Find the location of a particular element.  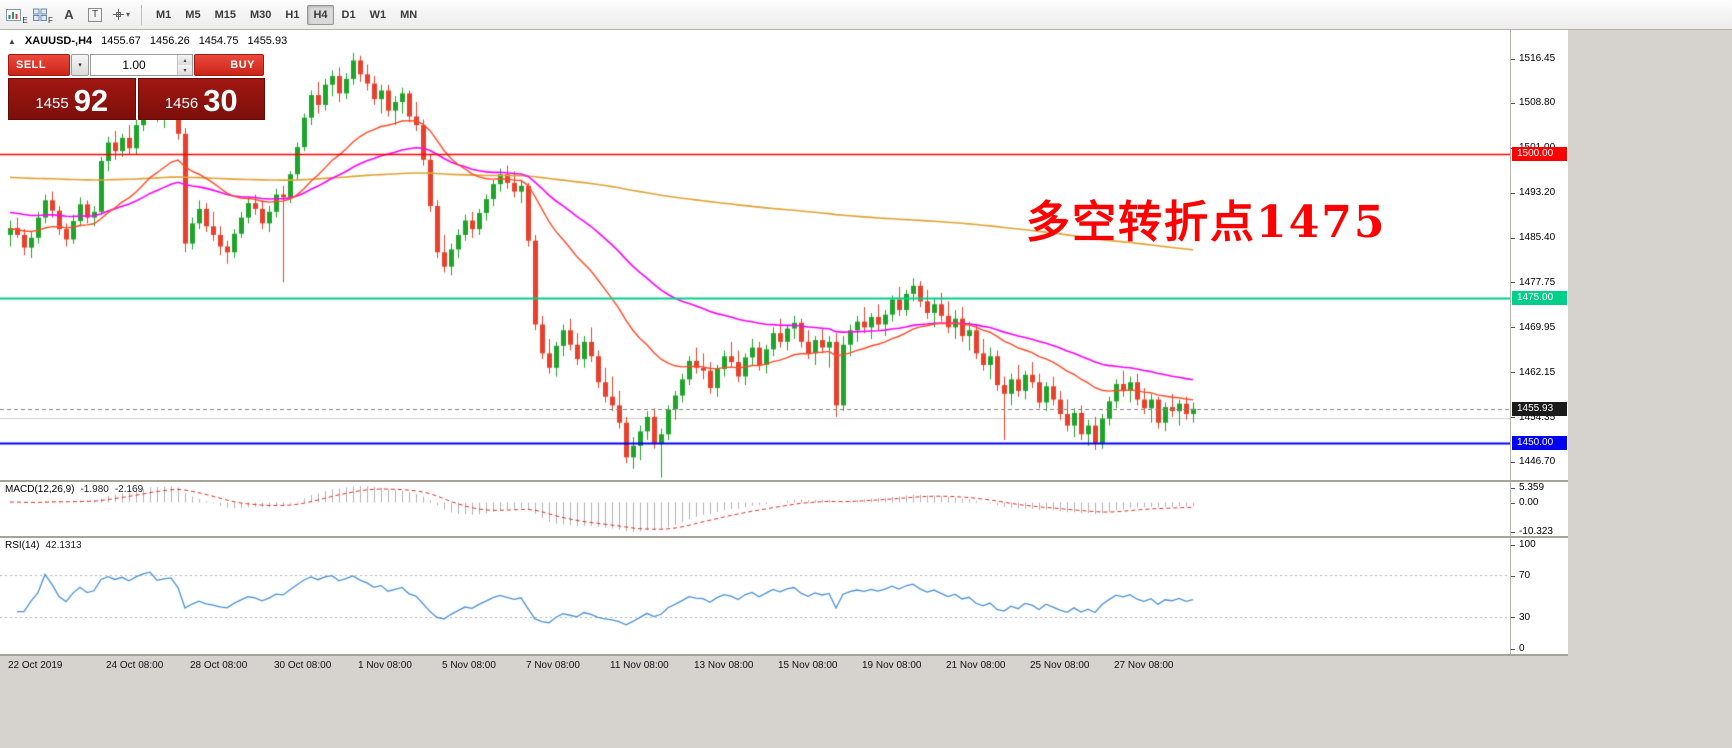

font-icon: A is located at coordinates (69, 14).